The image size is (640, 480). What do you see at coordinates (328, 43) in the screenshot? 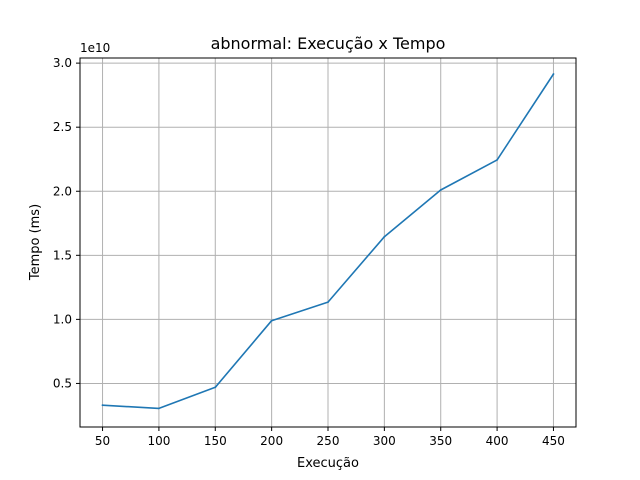
I see `chart-title: abnormal: Execução x Tempo` at bounding box center [328, 43].